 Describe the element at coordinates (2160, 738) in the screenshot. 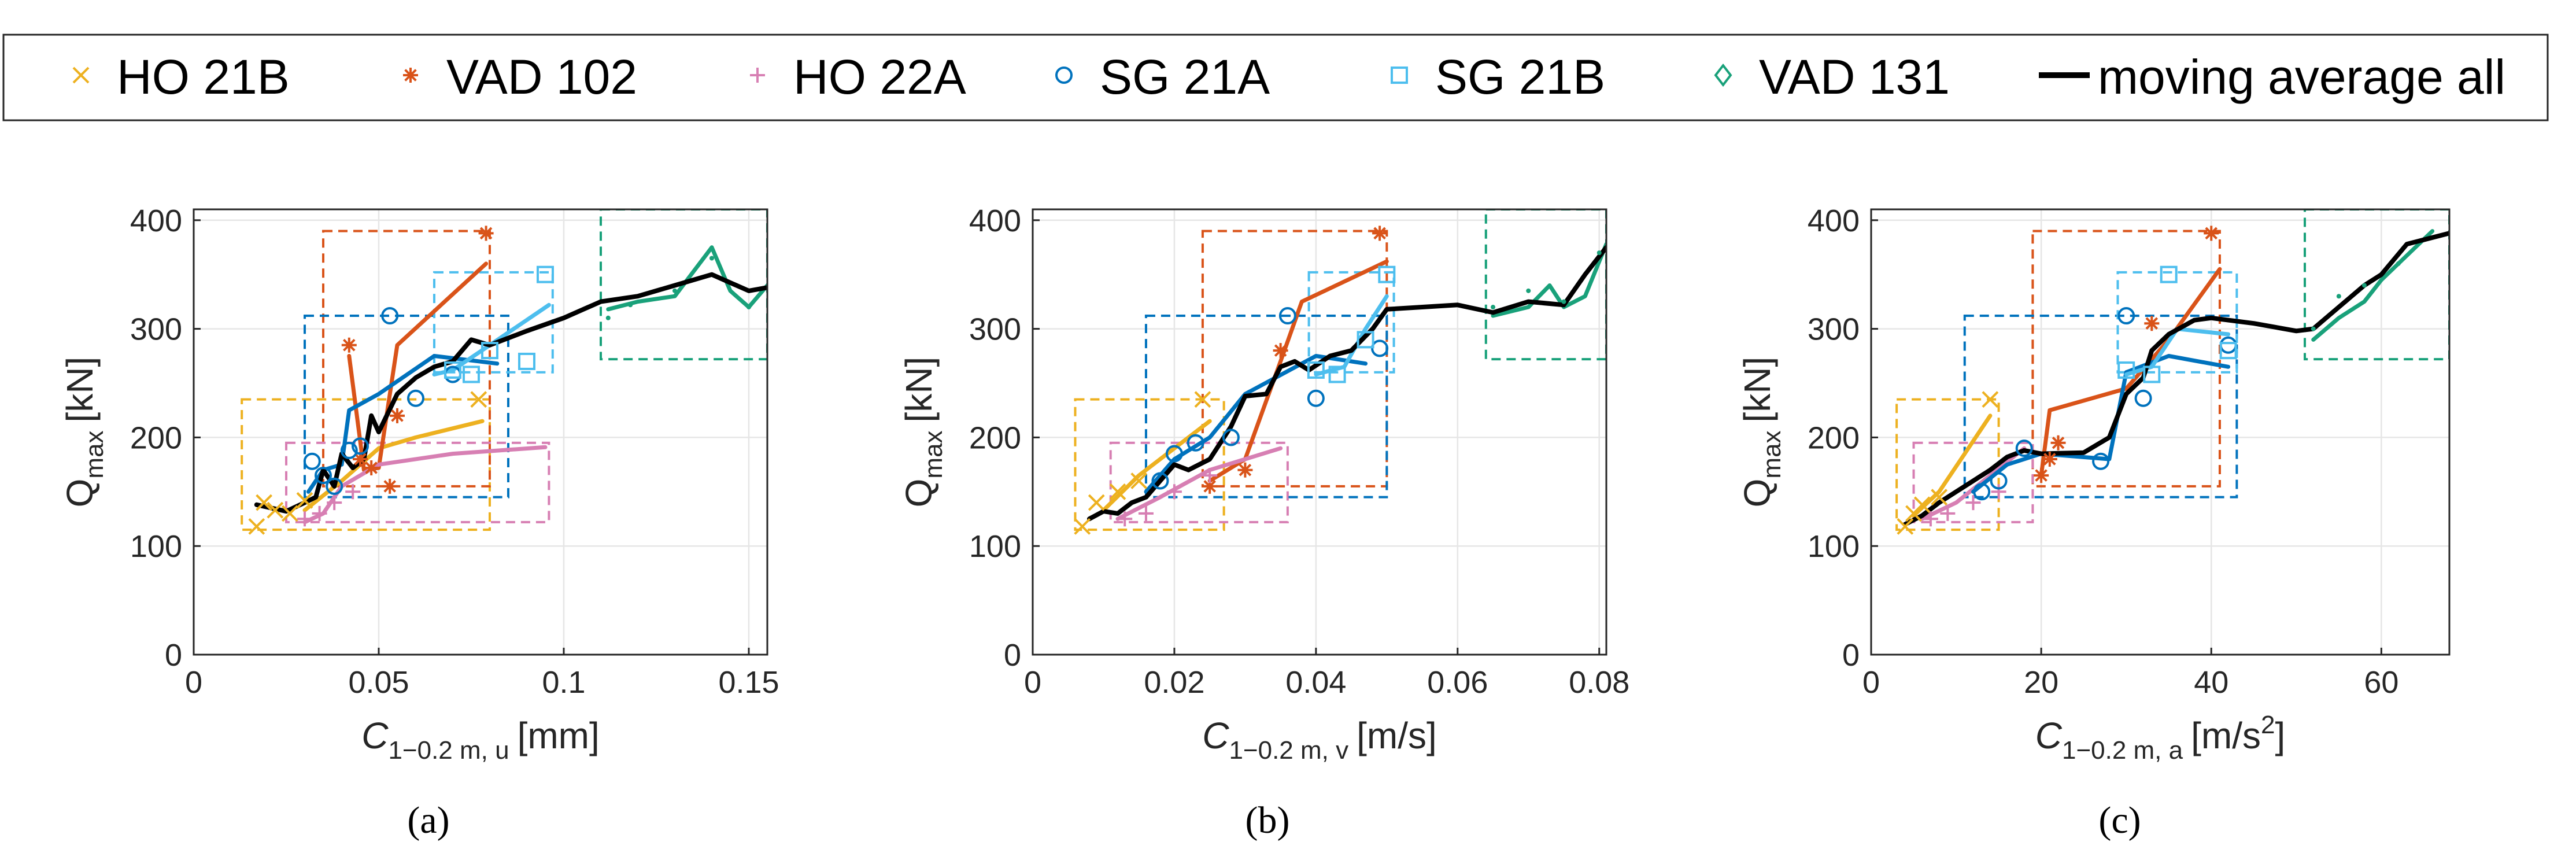

I see `x-axis-label: C1−0.2 m, a [m/s2]` at that location.